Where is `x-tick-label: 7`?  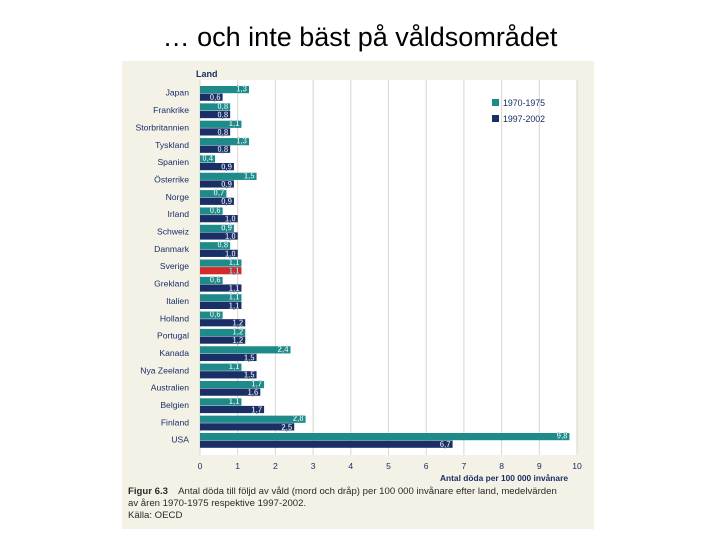
x-tick-label: 7 is located at coordinates (464, 466).